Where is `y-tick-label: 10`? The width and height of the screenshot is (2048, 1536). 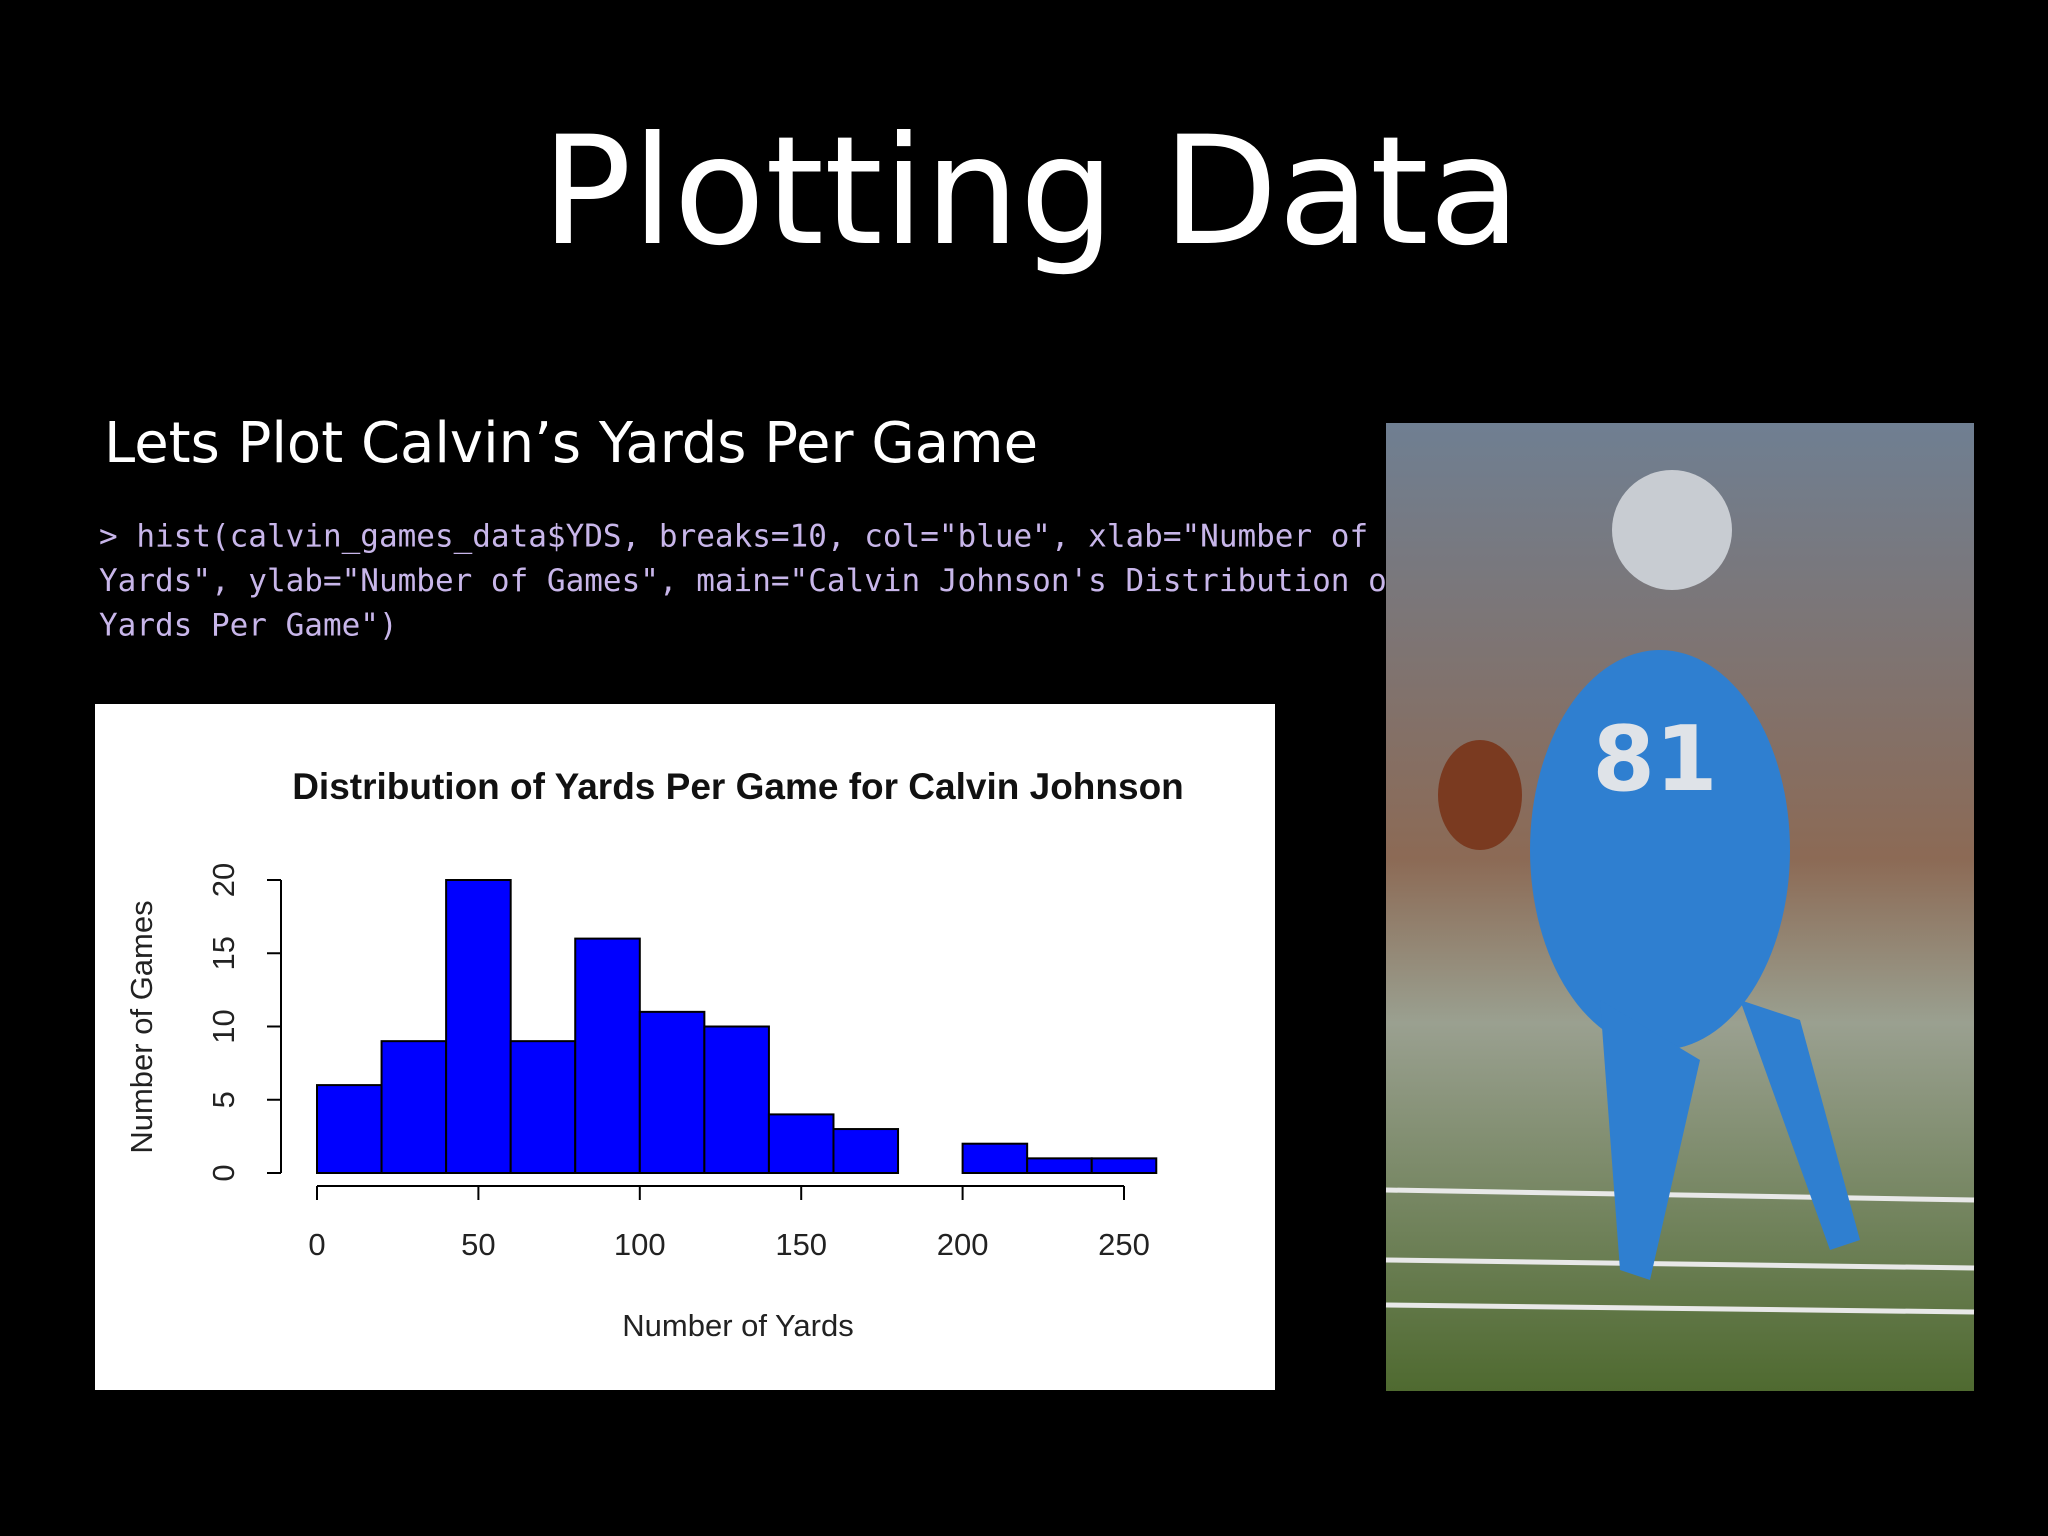
y-tick-label: 10 is located at coordinates (223, 1026).